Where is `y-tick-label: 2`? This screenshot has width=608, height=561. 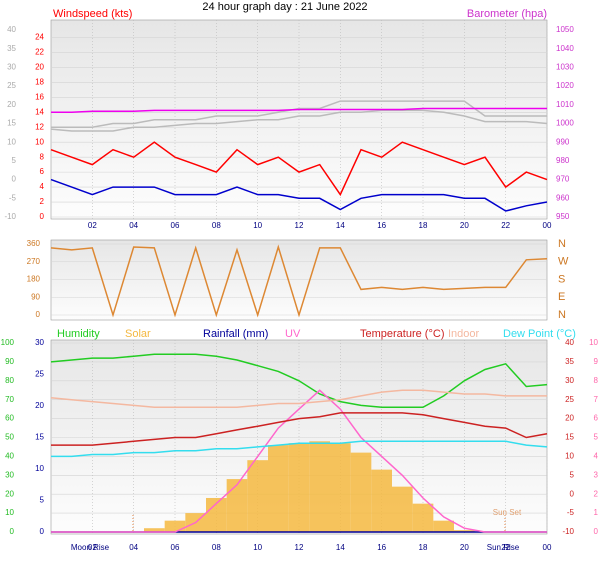
y-tick-label: 2 is located at coordinates (42, 201).